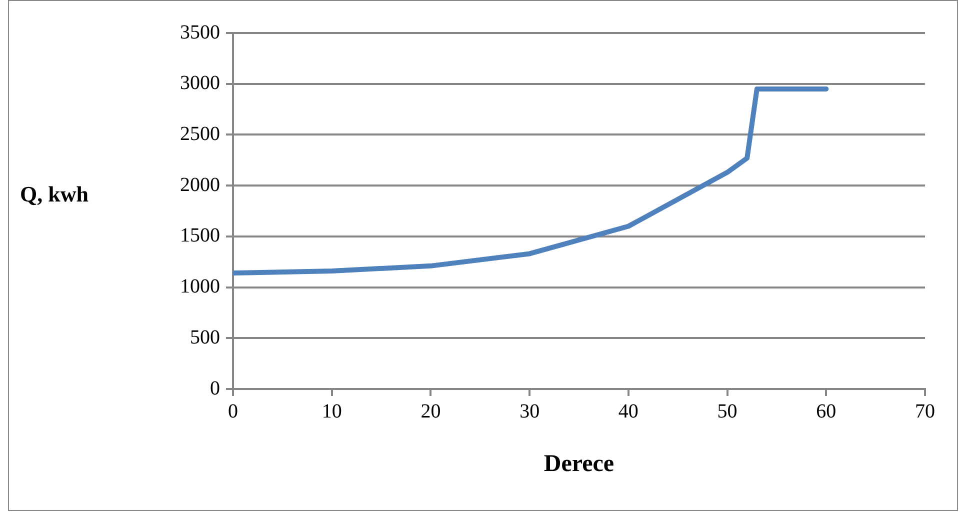 Image resolution: width=960 pixels, height=513 pixels. Describe the element at coordinates (579, 463) in the screenshot. I see `x-axis-title: Derece` at that location.